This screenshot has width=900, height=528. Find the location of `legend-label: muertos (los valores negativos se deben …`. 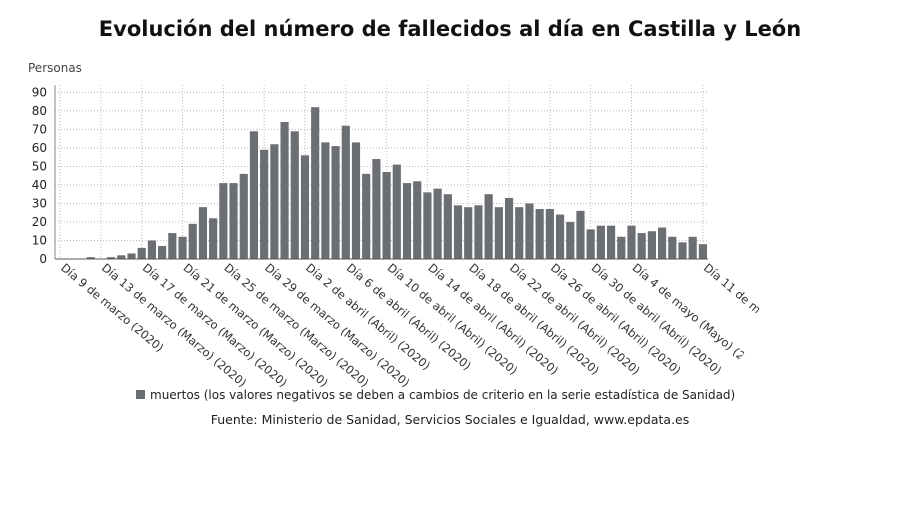

legend-label: muertos (los valores negativos se deben … is located at coordinates (442, 395).